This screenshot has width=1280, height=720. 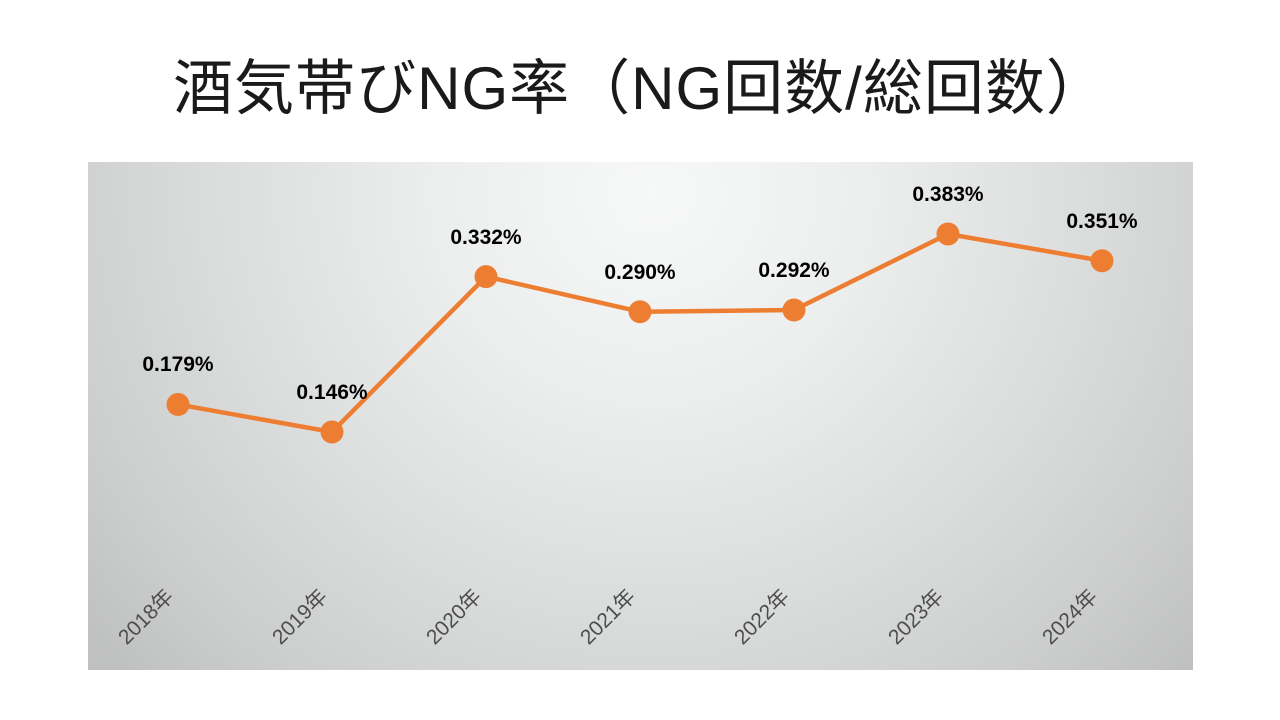 What do you see at coordinates (948, 194) in the screenshot?
I see `data-label: 0.383%` at bounding box center [948, 194].